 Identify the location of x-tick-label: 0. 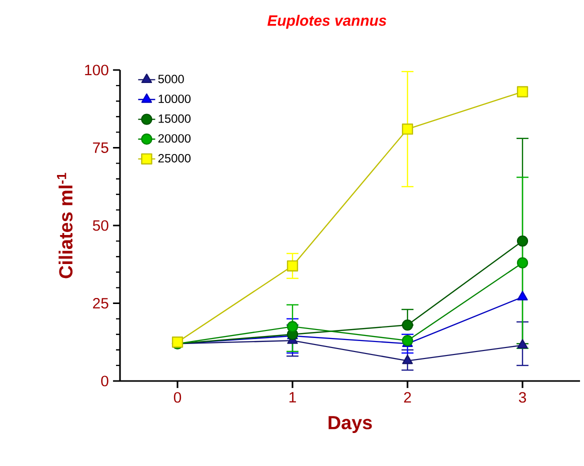
(178, 397).